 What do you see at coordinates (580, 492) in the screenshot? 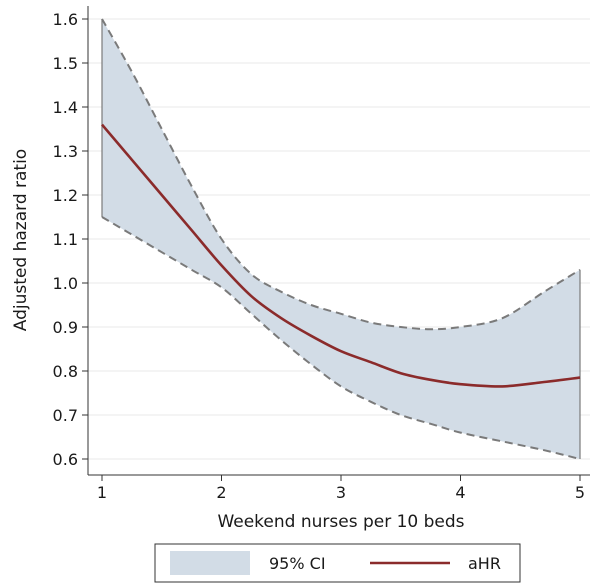
I see `x-tick-label: 5` at bounding box center [580, 492].